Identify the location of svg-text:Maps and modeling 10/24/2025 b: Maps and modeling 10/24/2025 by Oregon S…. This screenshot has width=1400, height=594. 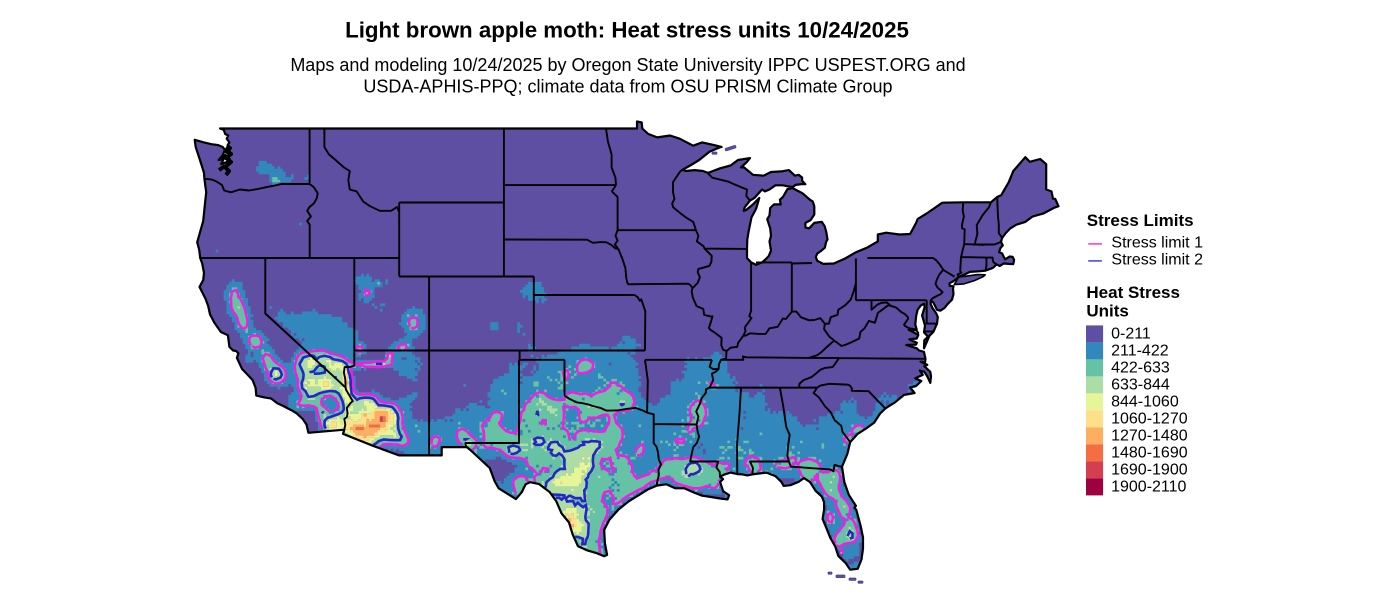
(627, 65).